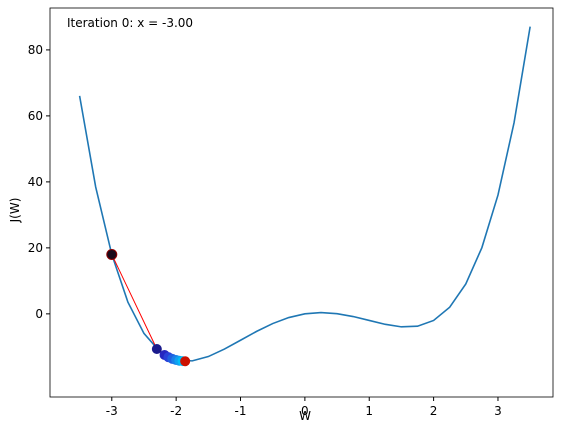  What do you see at coordinates (130, 23) in the screenshot?
I see `annotation: Iteration 0: x = -3.00` at bounding box center [130, 23].